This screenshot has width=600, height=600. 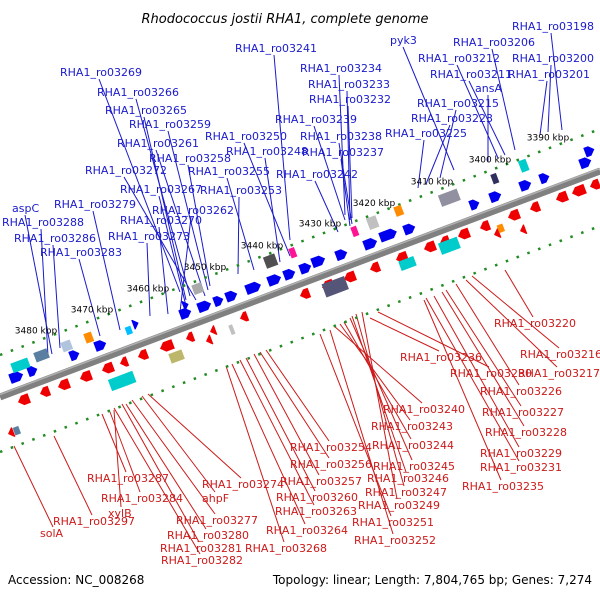 I want to click on forward-gene-label: RHA1_ro03273, so click(x=149, y=236).